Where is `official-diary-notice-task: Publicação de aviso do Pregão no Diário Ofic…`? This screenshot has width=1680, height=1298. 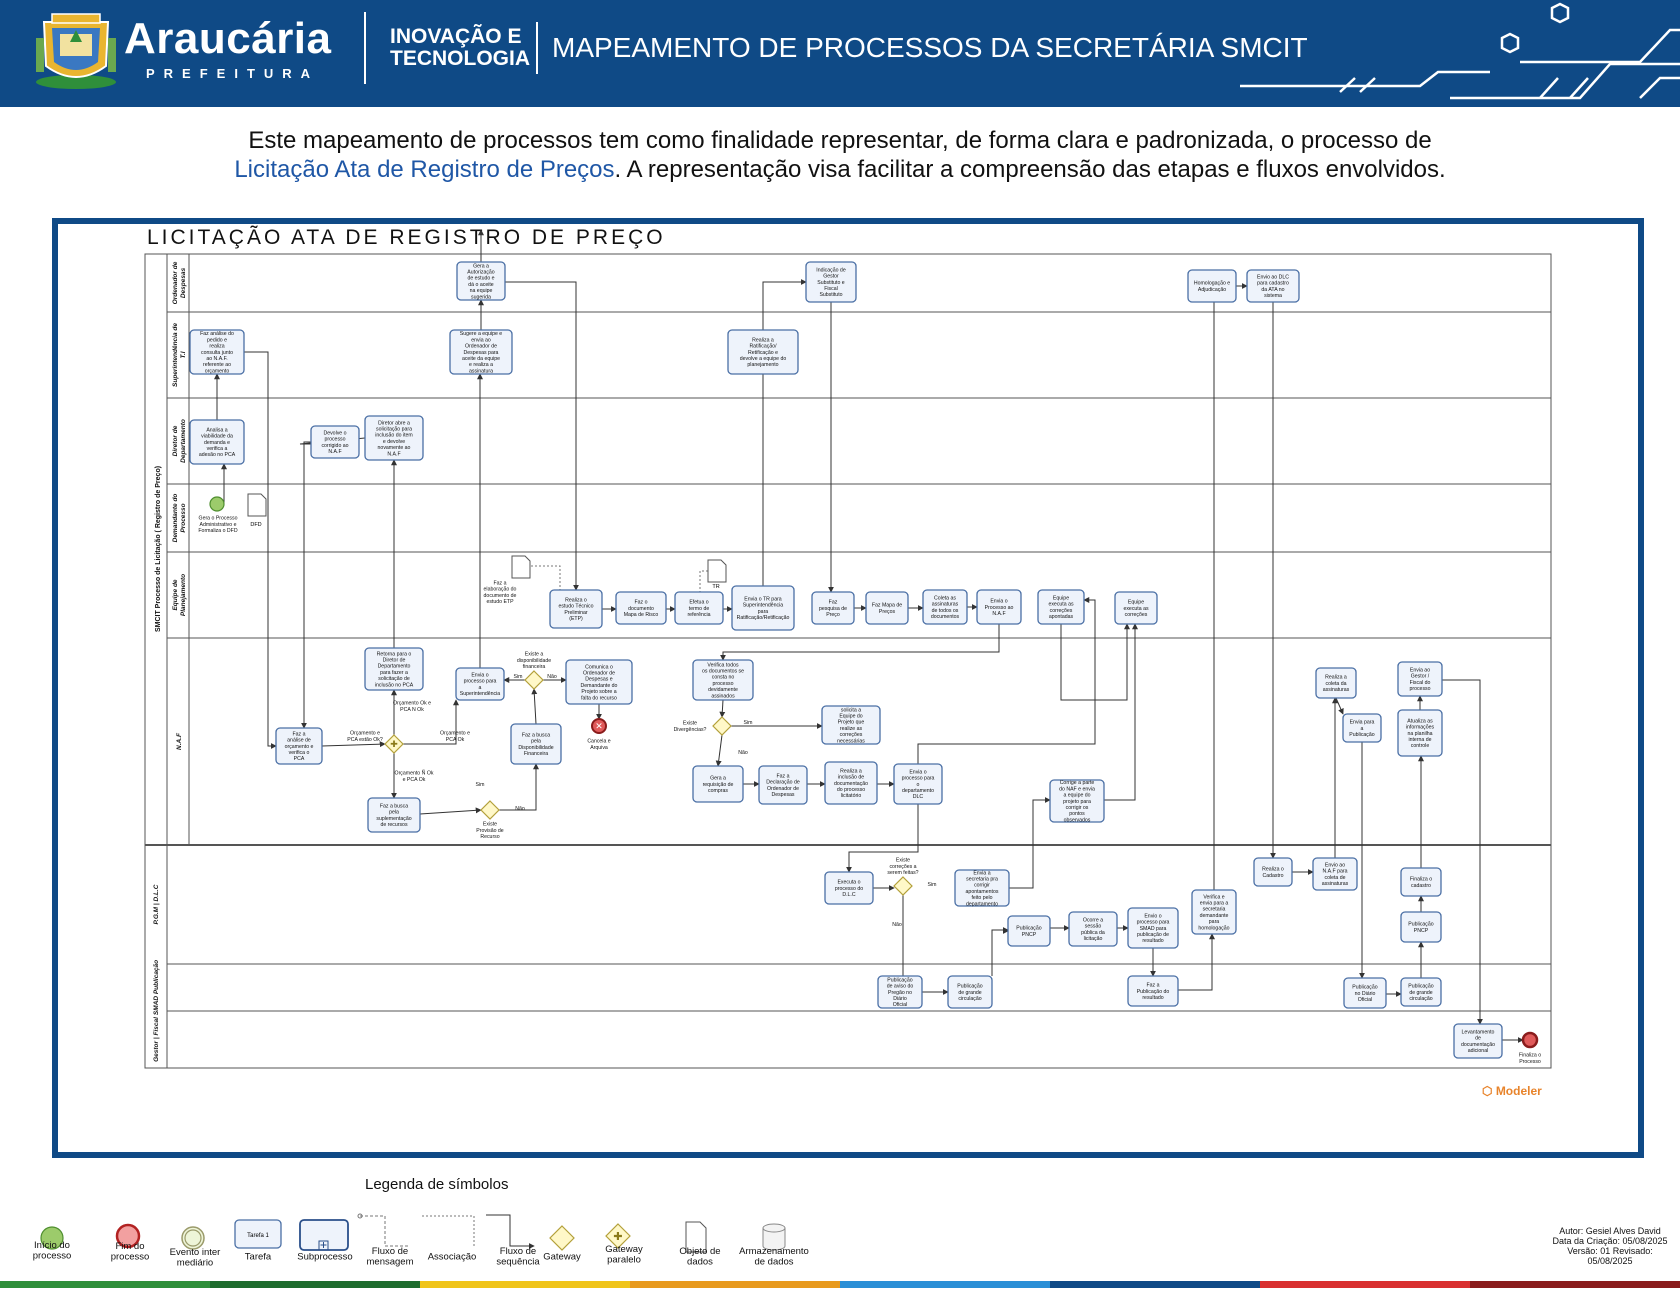 official-diary-notice-task: Publicação de aviso do Pregão no Diário Ofic… is located at coordinates (900, 992).